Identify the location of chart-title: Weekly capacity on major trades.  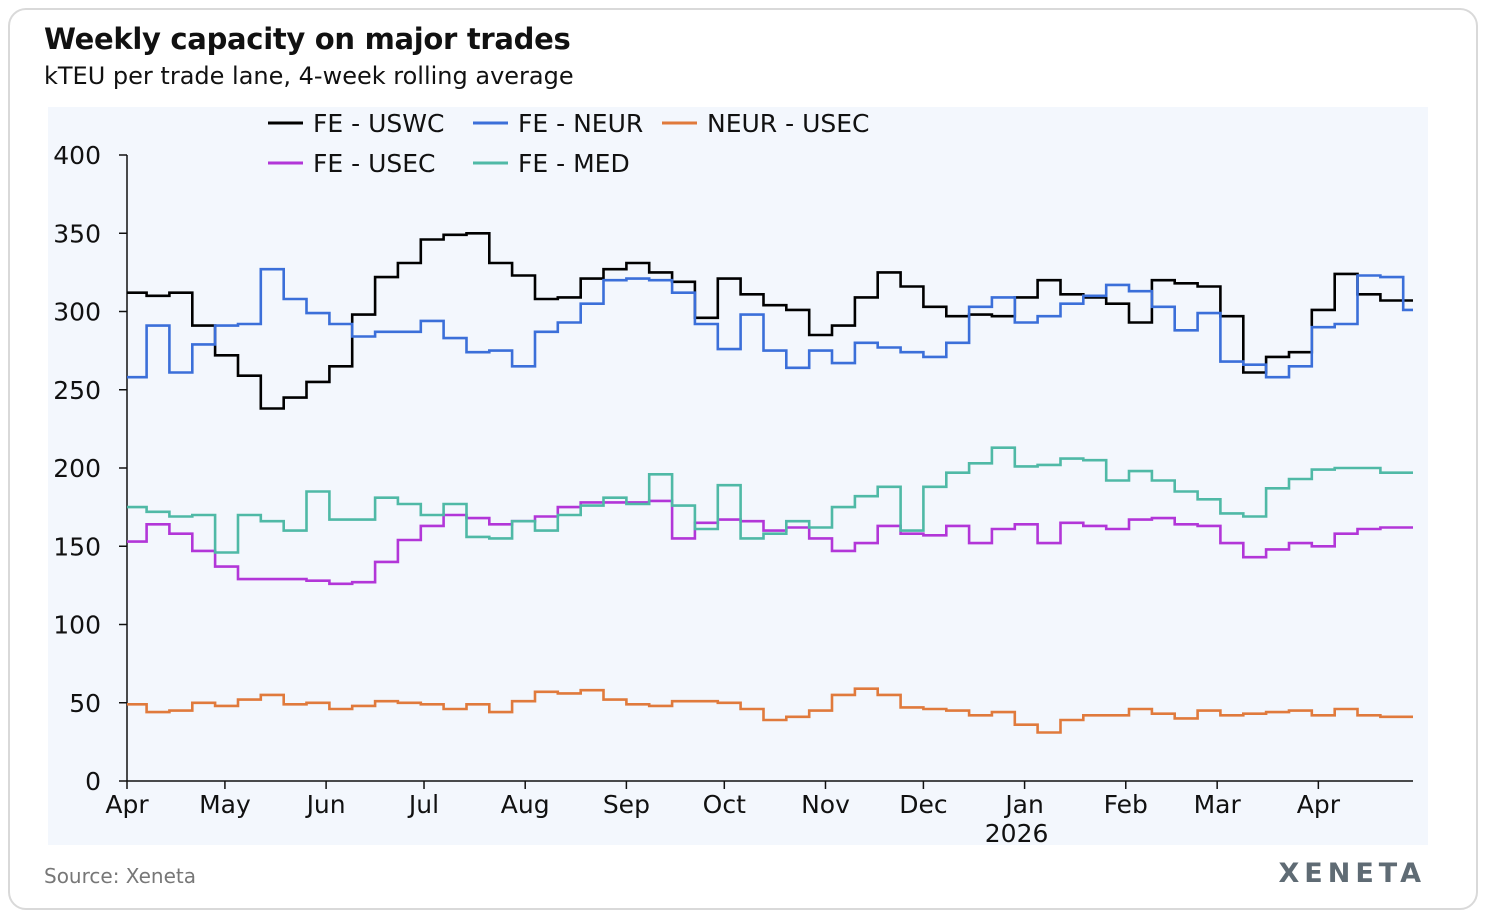
(307, 39).